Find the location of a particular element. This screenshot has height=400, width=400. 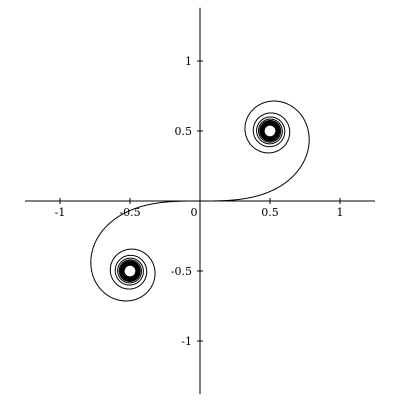

y-tick-label: -1 is located at coordinates (186, 341).